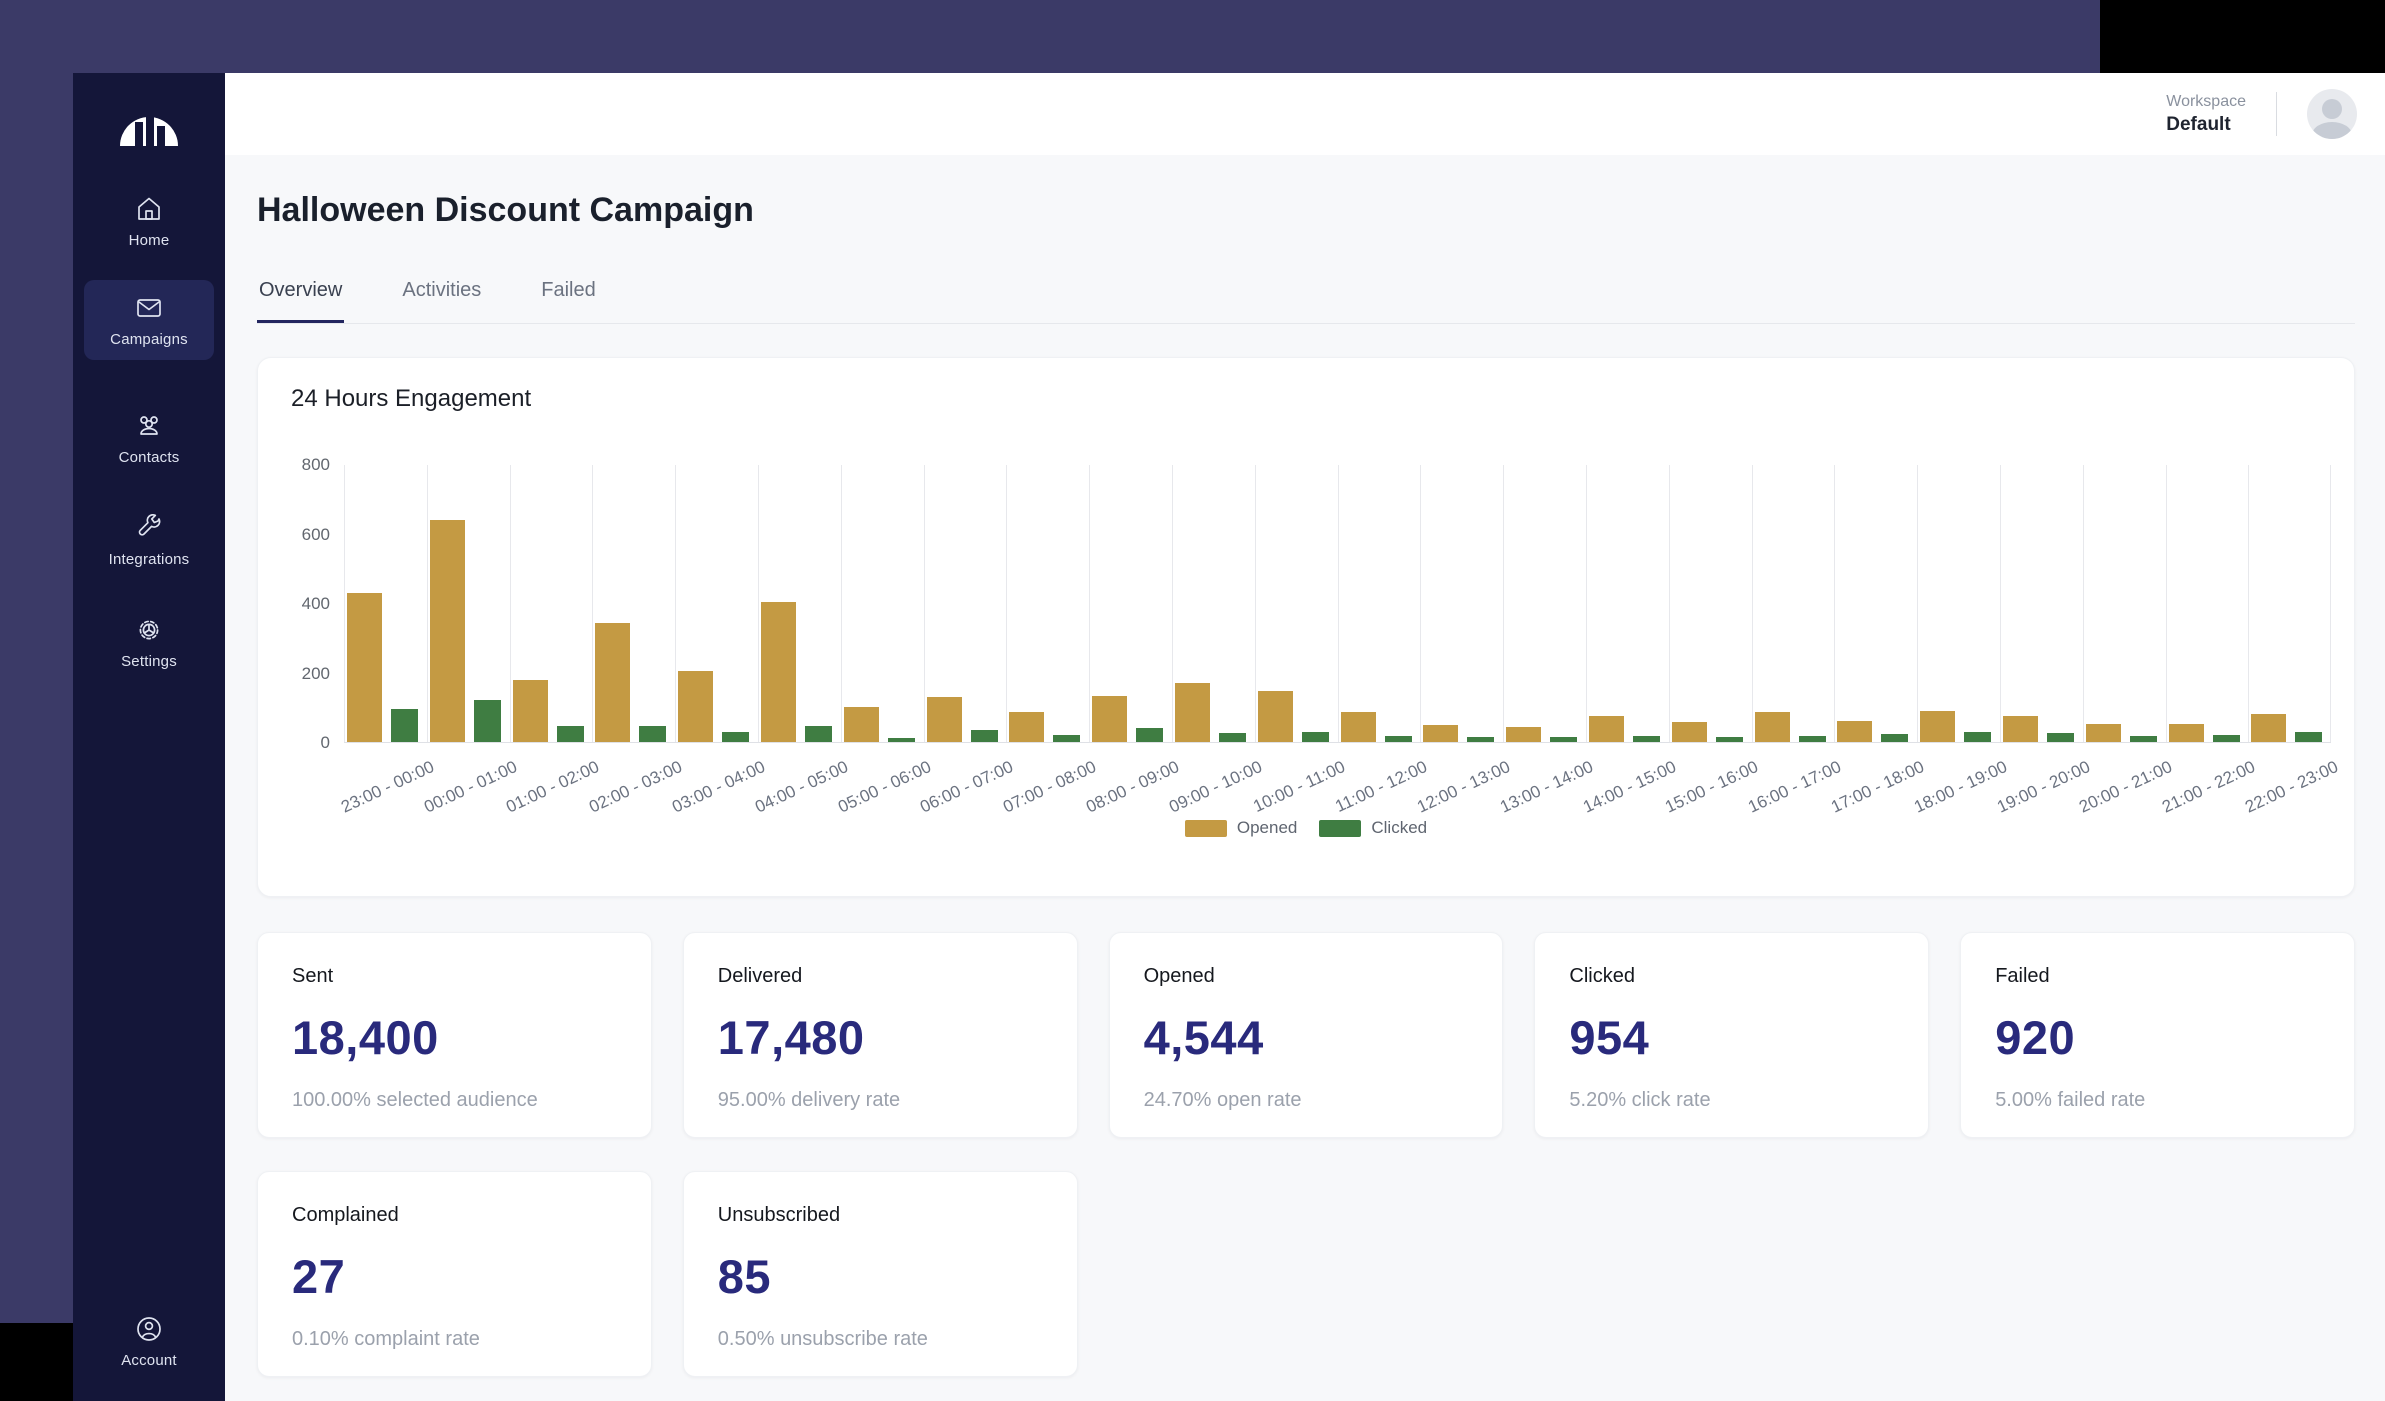 The width and height of the screenshot is (2385, 1401). What do you see at coordinates (149, 221) in the screenshot?
I see `sidebar-item-home: Home` at bounding box center [149, 221].